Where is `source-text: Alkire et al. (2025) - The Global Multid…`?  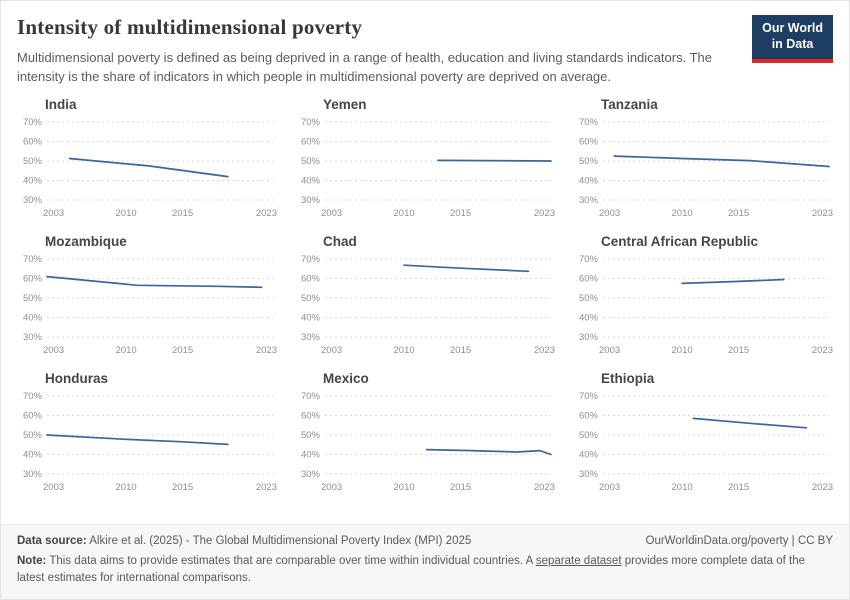
source-text: Alkire et al. (2025) - The Global Multid… is located at coordinates (280, 540).